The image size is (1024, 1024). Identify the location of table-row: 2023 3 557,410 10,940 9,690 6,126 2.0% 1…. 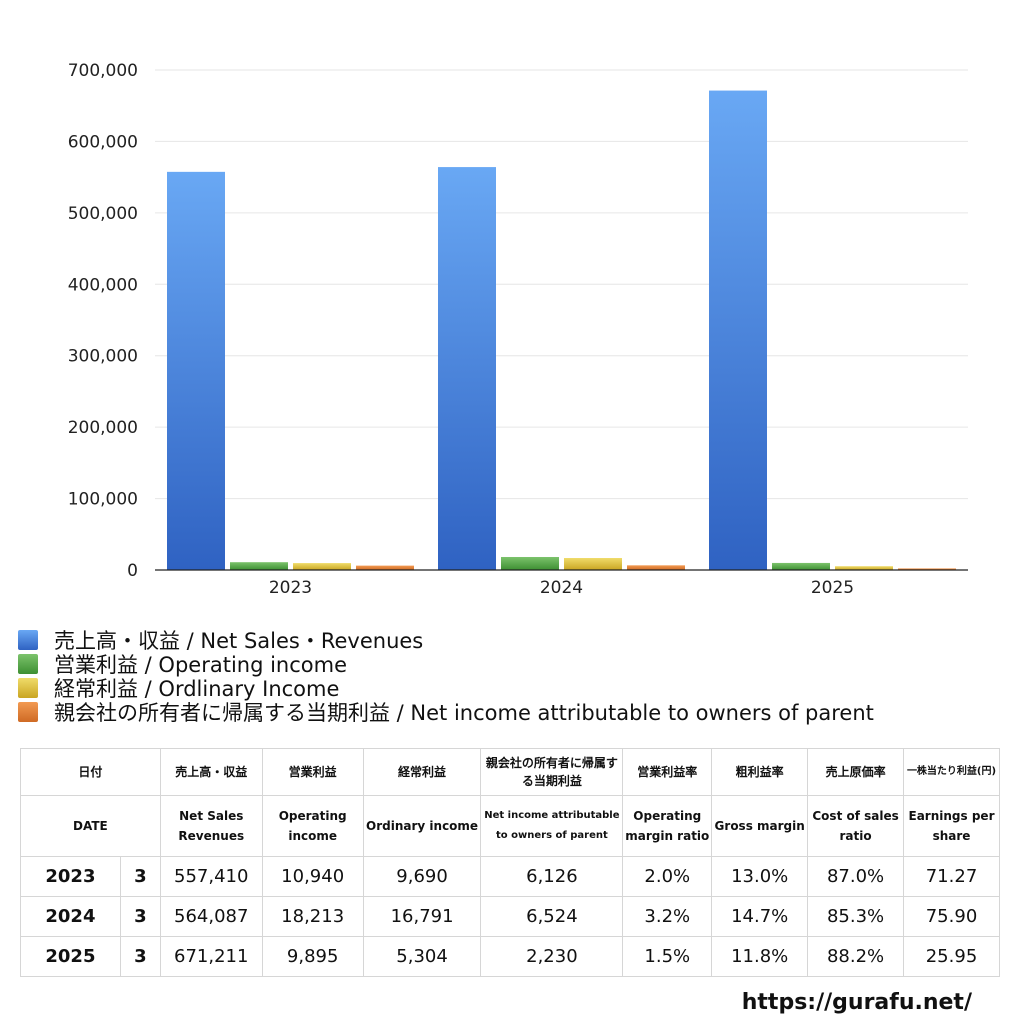
(510, 876).